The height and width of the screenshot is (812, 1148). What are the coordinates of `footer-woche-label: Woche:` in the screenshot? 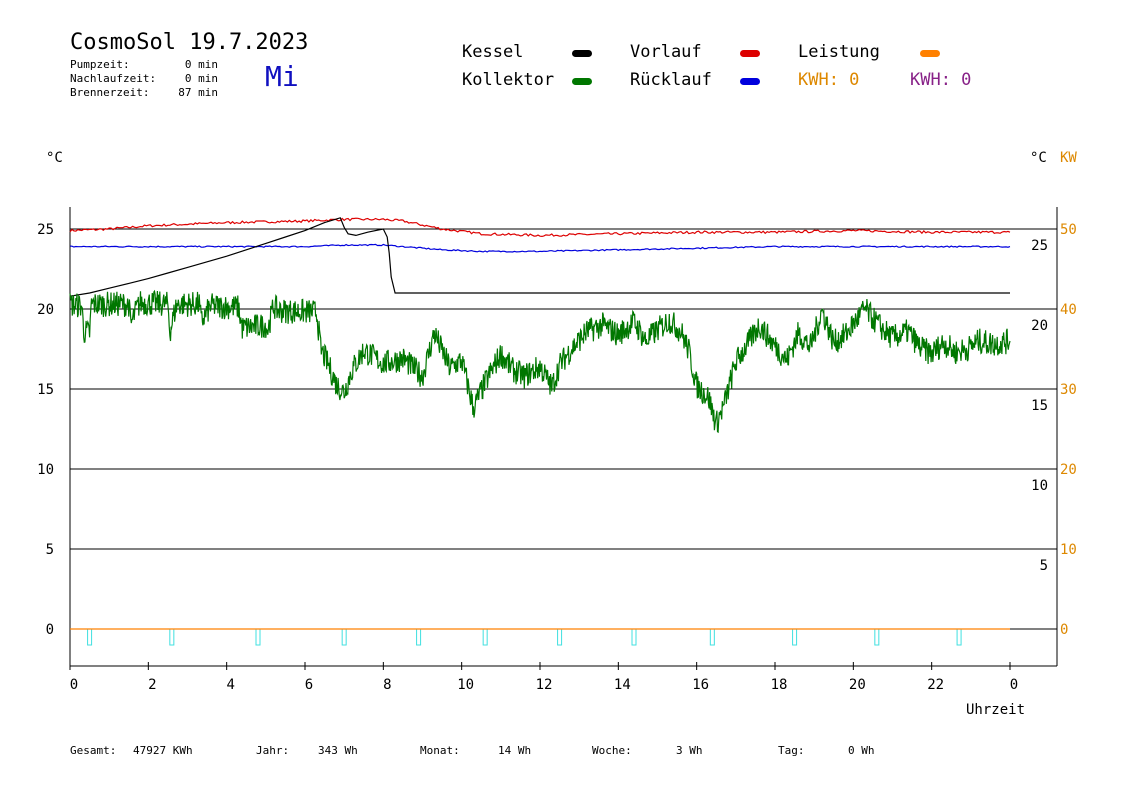 It's located at (612, 750).